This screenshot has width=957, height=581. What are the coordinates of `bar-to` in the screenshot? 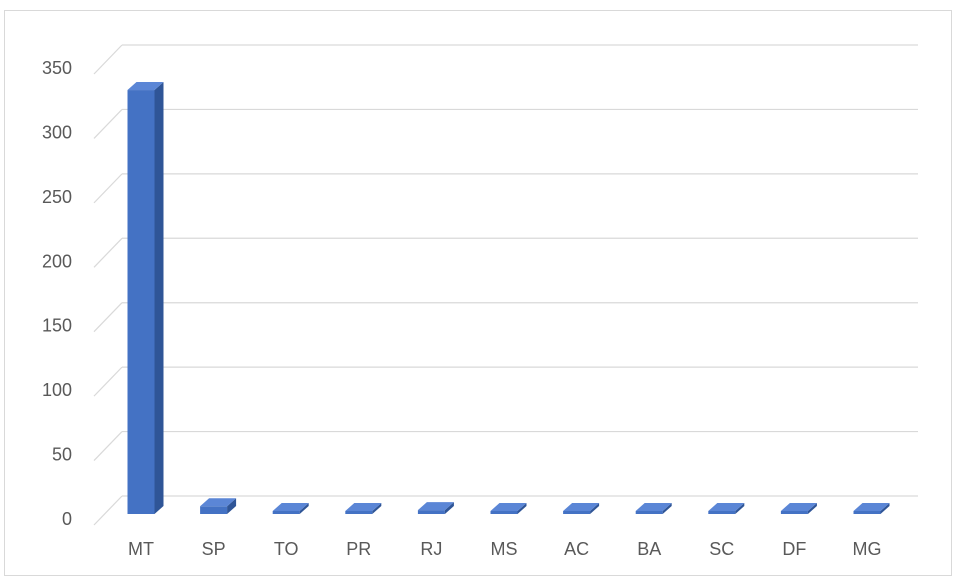 It's located at (290, 508).